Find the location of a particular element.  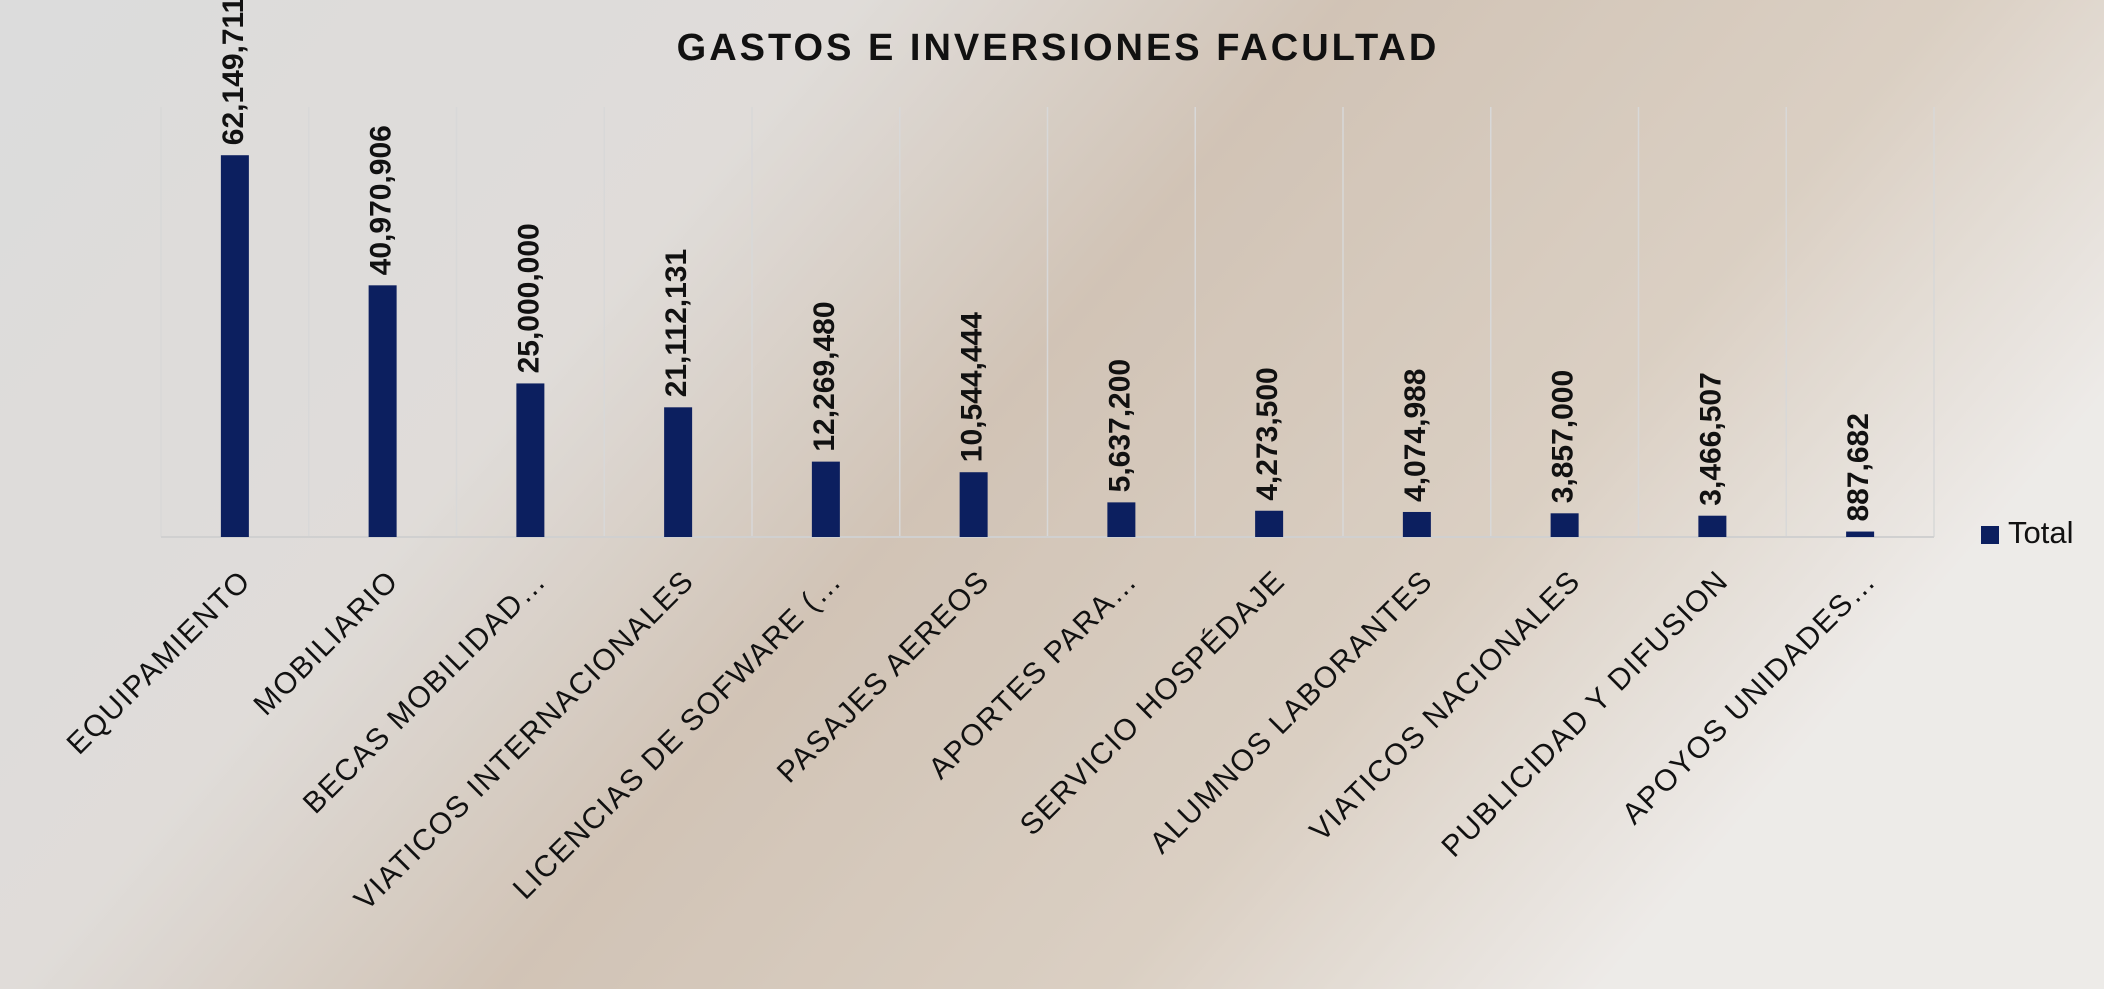

data-label: 10,544,444 is located at coordinates (972, 387).